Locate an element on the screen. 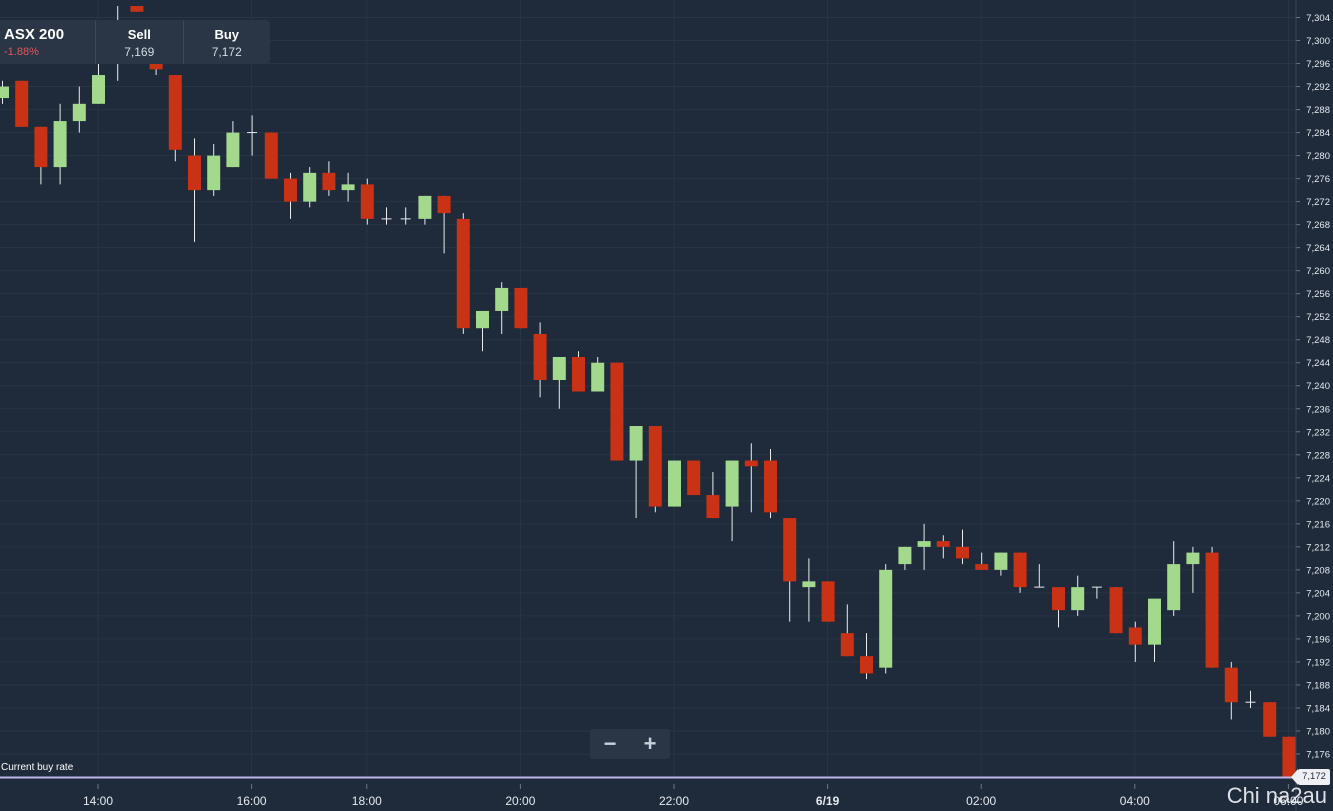 The height and width of the screenshot is (811, 1333). y-tick-label: 7,248 is located at coordinates (1318, 340).